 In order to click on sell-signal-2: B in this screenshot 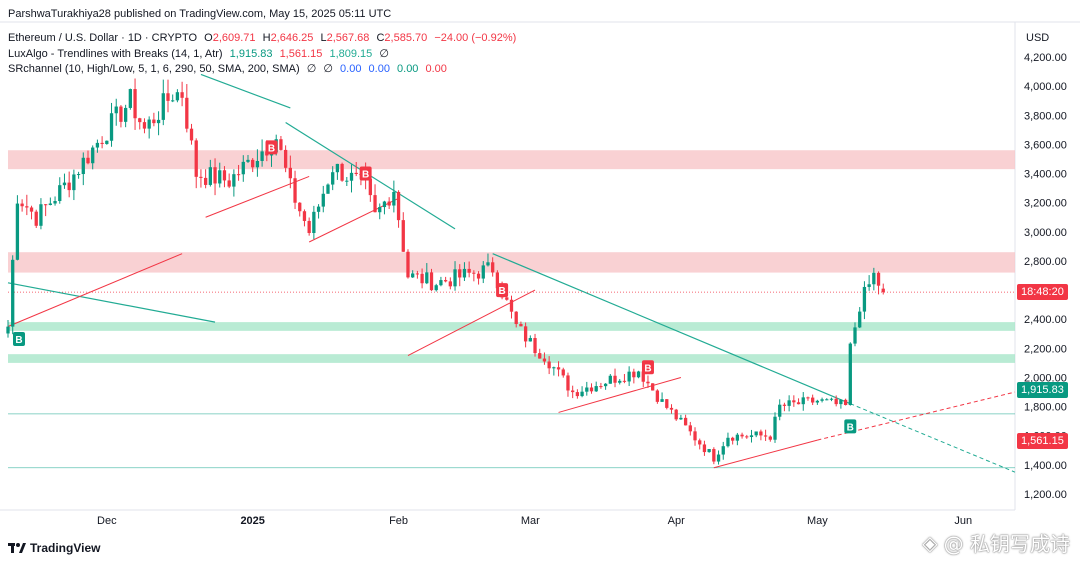, I will do `click(502, 290)`.